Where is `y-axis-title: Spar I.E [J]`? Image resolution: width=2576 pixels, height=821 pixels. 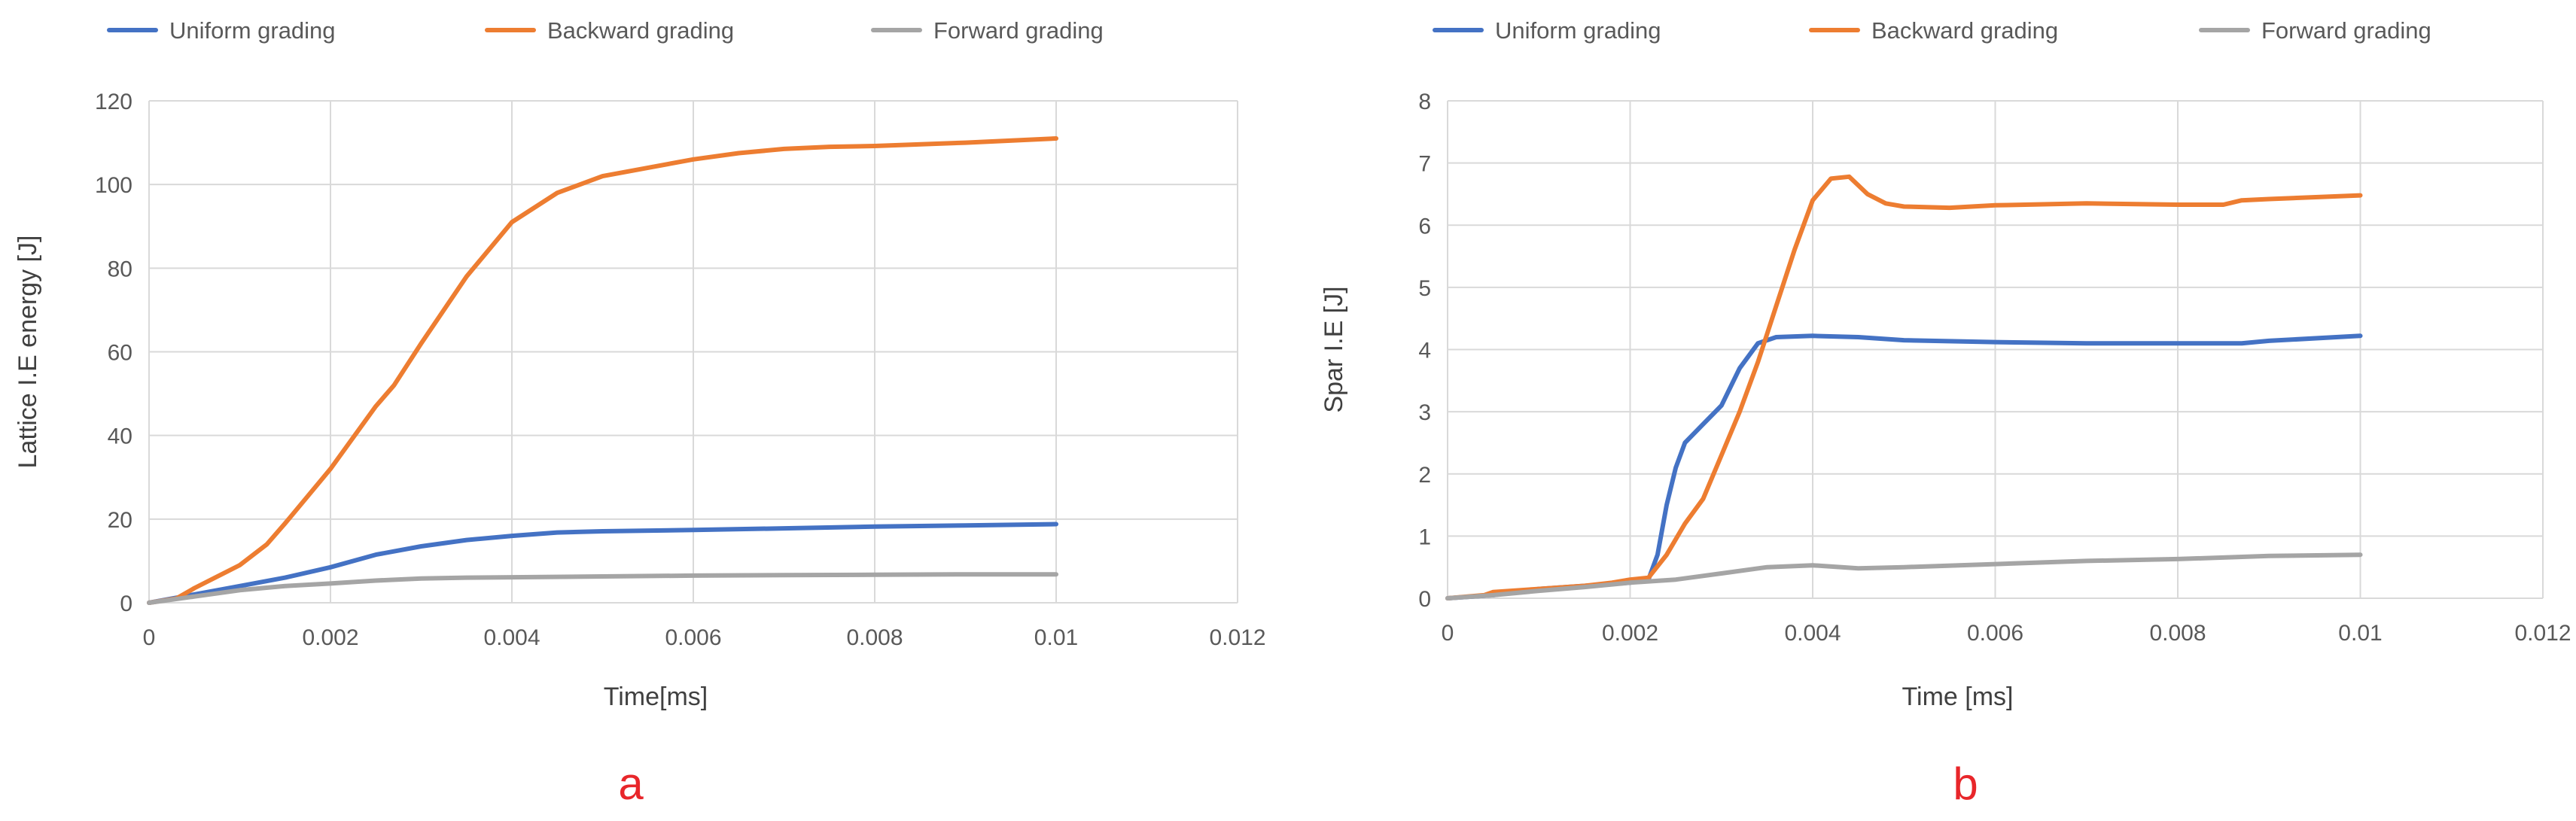 y-axis-title: Spar I.E [J] is located at coordinates (1334, 349).